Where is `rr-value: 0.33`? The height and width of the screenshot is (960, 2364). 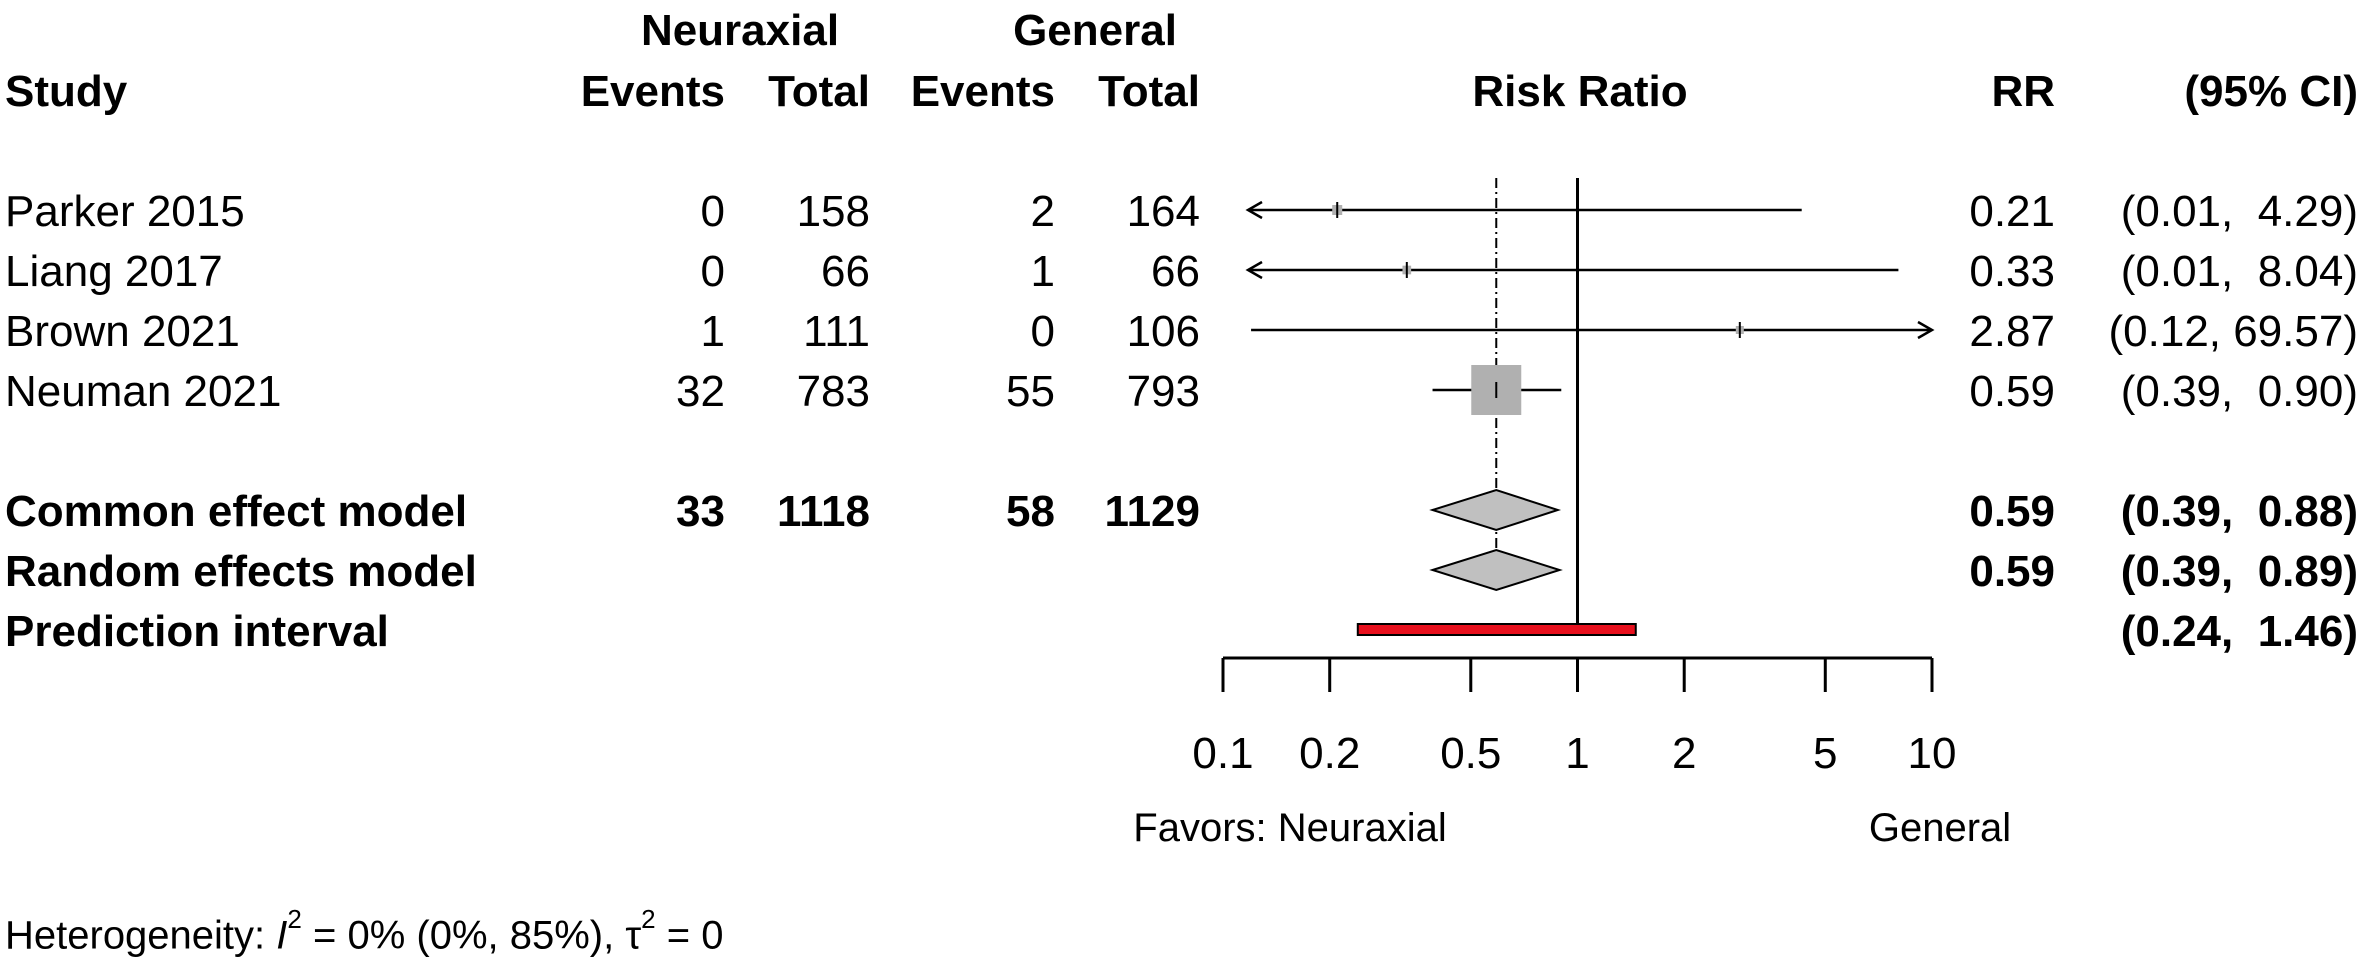
rr-value: 0.33 is located at coordinates (2012, 271).